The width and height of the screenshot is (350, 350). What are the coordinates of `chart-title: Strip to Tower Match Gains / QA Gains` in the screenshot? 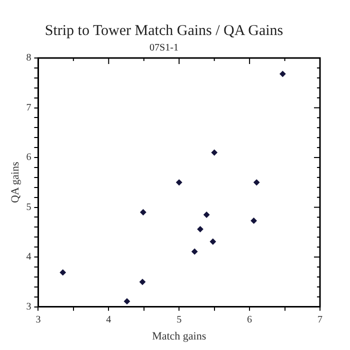 It's located at (164, 30).